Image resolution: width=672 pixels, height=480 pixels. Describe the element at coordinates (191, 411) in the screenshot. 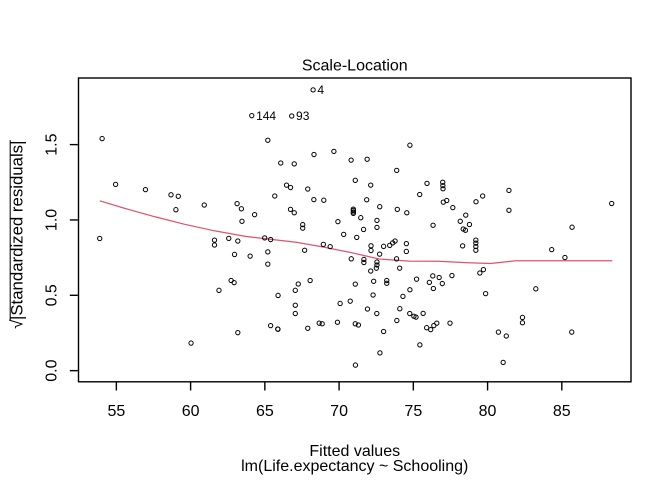

I see `x-tick-label: 60` at that location.